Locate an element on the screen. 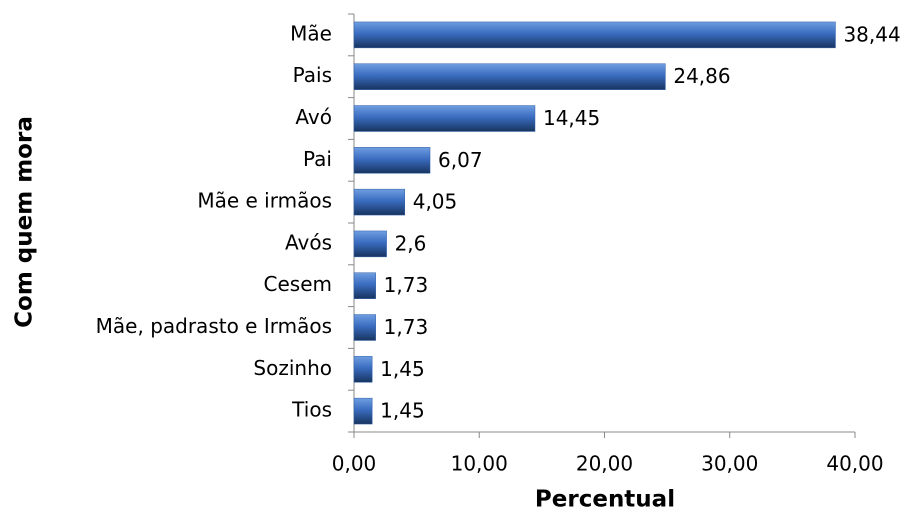 Image resolution: width=917 pixels, height=513 pixels. y-tick-label: Mãe, padrasto e Irmãos is located at coordinates (214, 326).